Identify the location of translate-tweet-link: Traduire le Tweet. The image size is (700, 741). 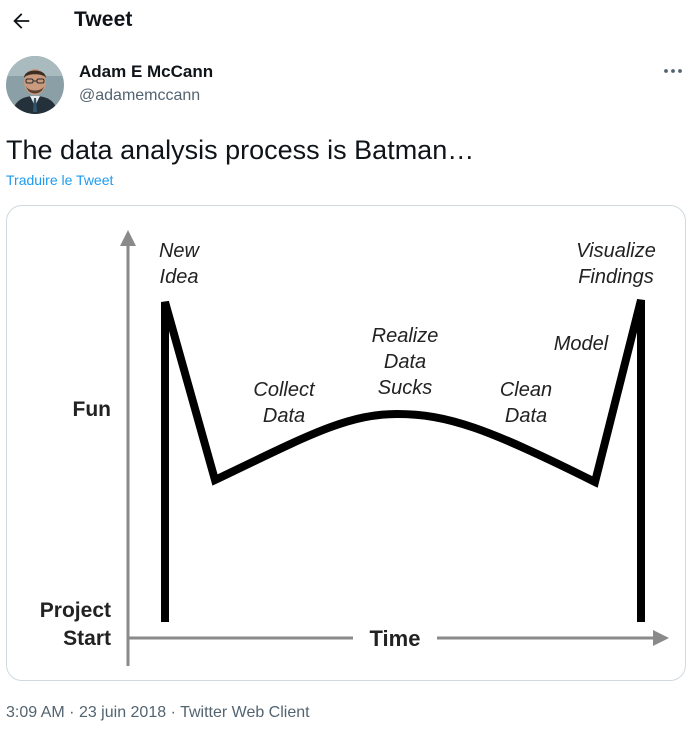
(60, 180).